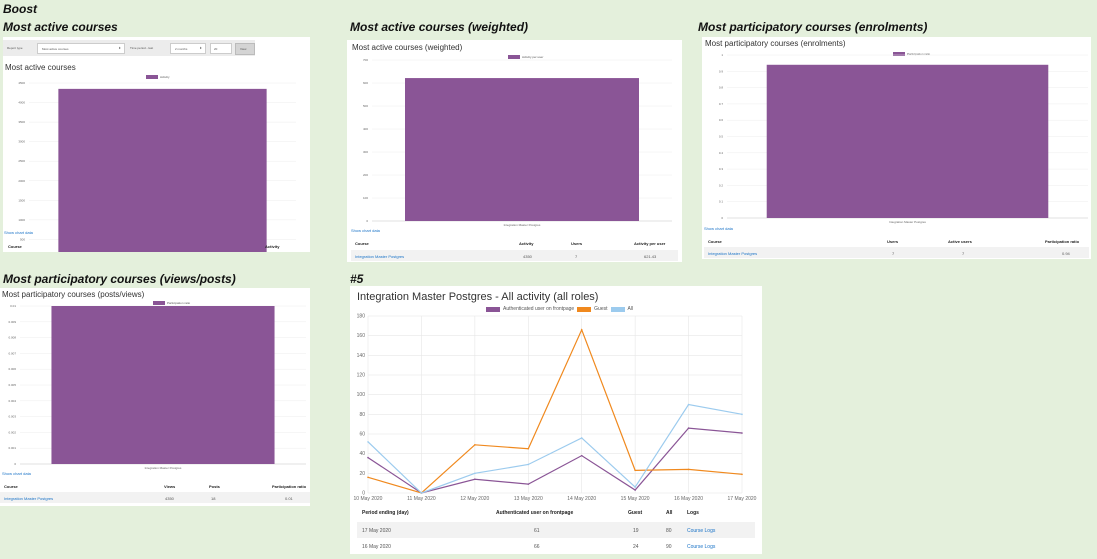 The image size is (1097, 559). What do you see at coordinates (635, 499) in the screenshot?
I see `x-tick-label: 15 May 2020` at bounding box center [635, 499].